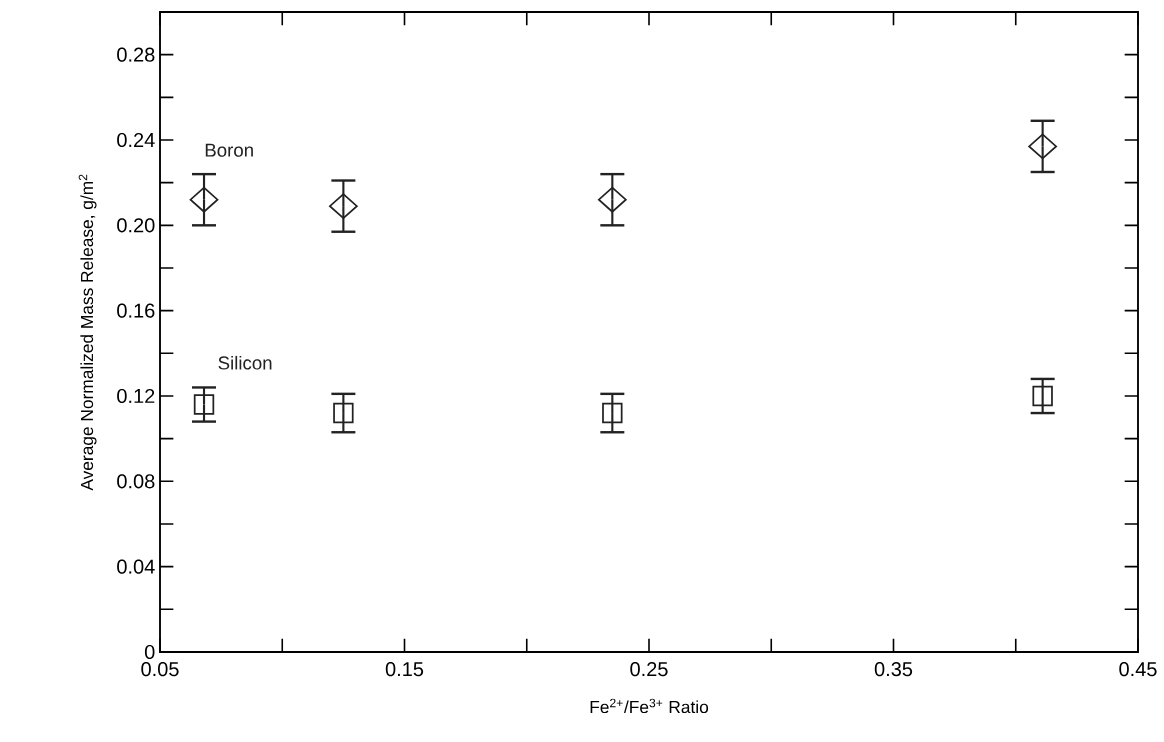 The image size is (1164, 742). I want to click on series-label: Boron, so click(229, 150).